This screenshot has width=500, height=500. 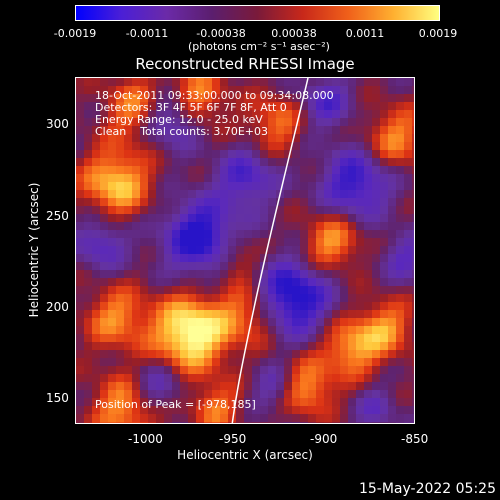 I want to click on colorbar, so click(x=257, y=13).